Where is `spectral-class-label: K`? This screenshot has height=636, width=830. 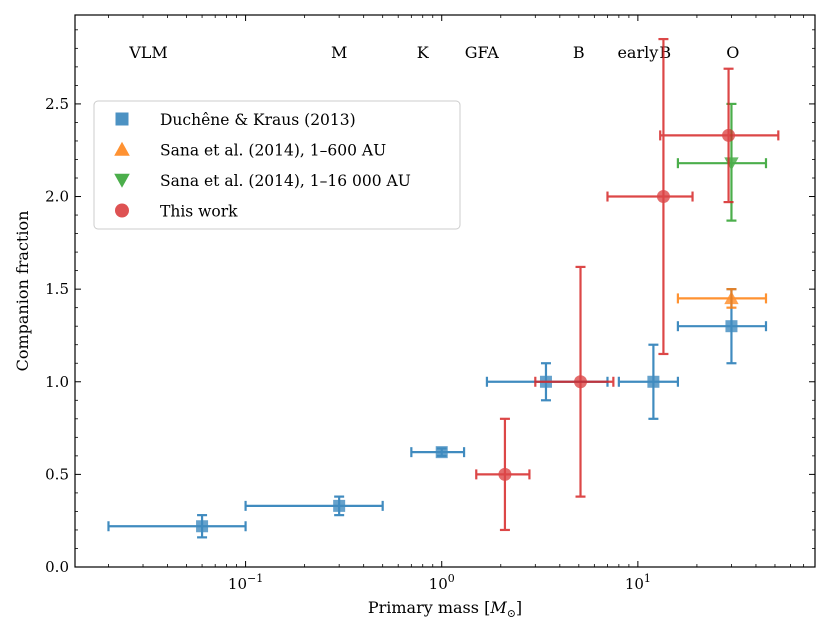 spectral-class-label: K is located at coordinates (423, 52).